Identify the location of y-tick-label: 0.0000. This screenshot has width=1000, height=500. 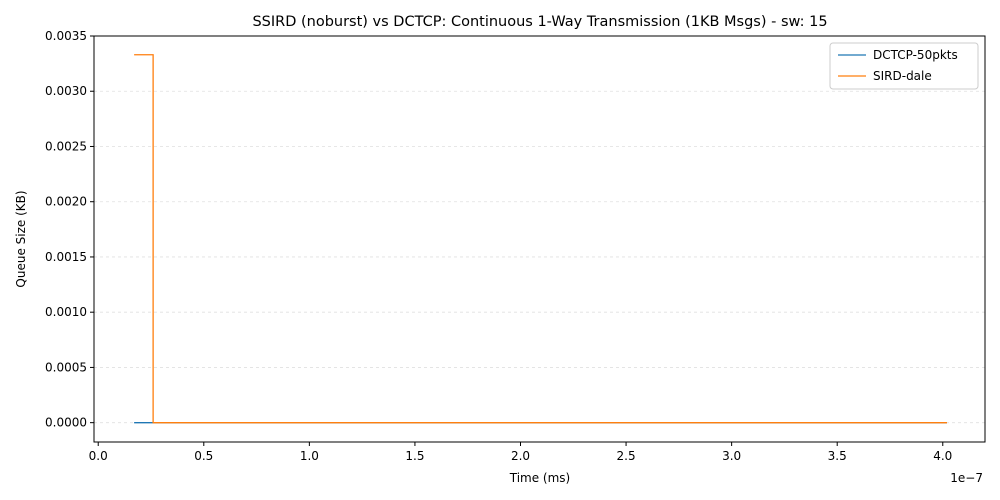
(66, 423).